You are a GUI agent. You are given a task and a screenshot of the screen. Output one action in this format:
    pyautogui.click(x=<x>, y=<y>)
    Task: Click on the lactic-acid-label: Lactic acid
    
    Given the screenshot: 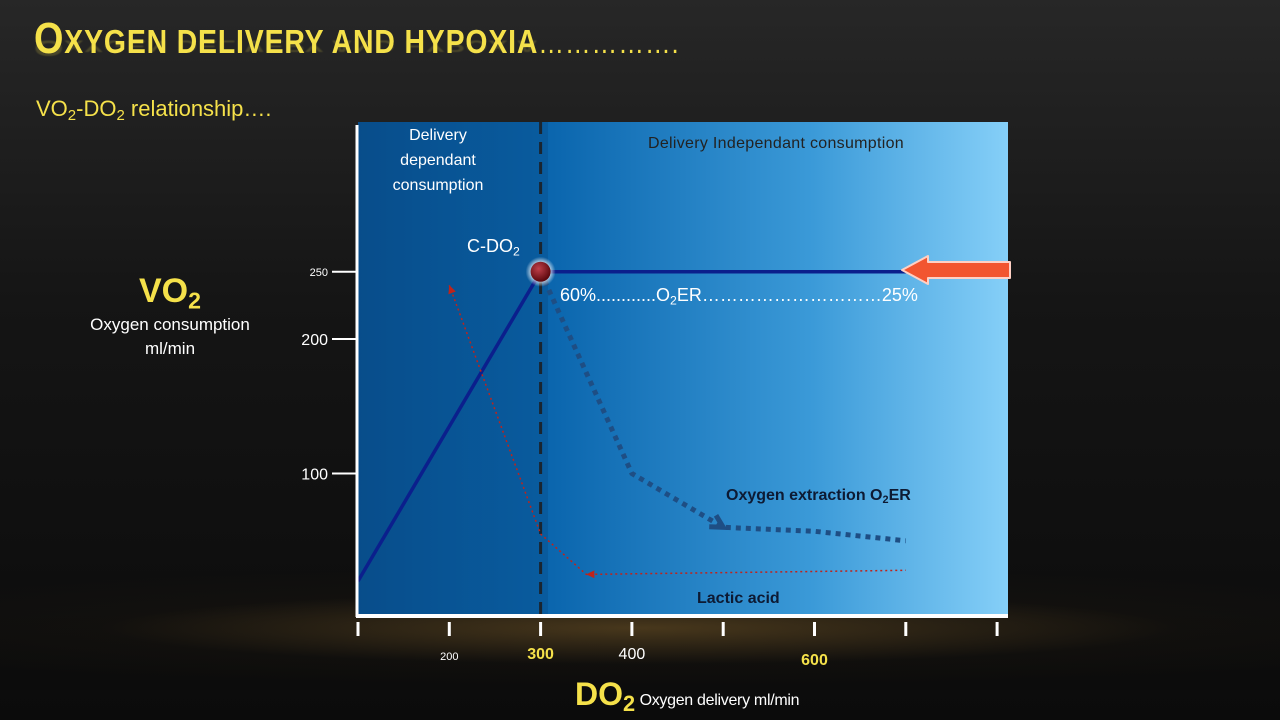 What is the action you would take?
    pyautogui.click(x=738, y=598)
    